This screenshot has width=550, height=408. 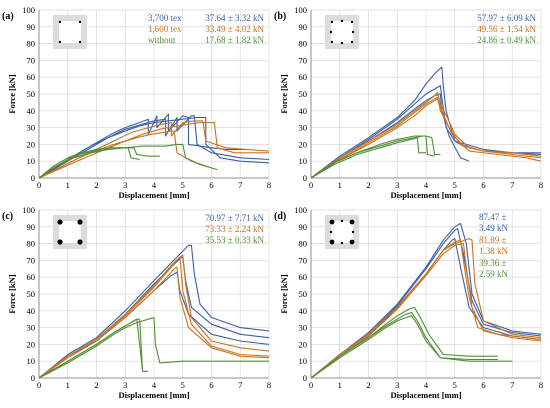 I want to click on legend-entry-value: 1.38 kN, so click(x=494, y=251).